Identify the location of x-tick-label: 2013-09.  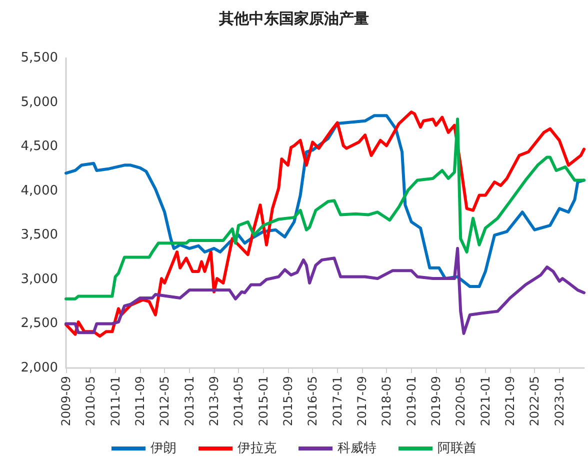
(214, 401).